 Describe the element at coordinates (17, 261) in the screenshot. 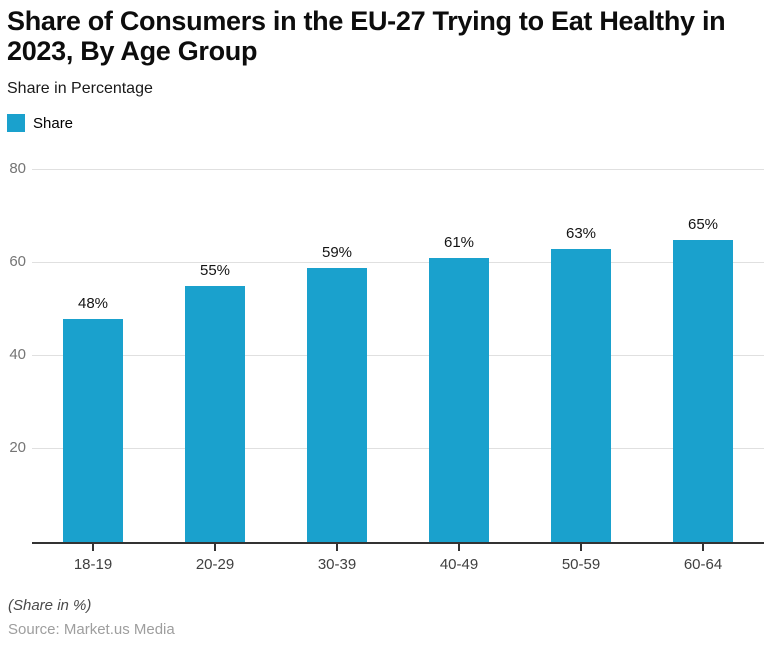

I see `y-tick-label: 60` at that location.